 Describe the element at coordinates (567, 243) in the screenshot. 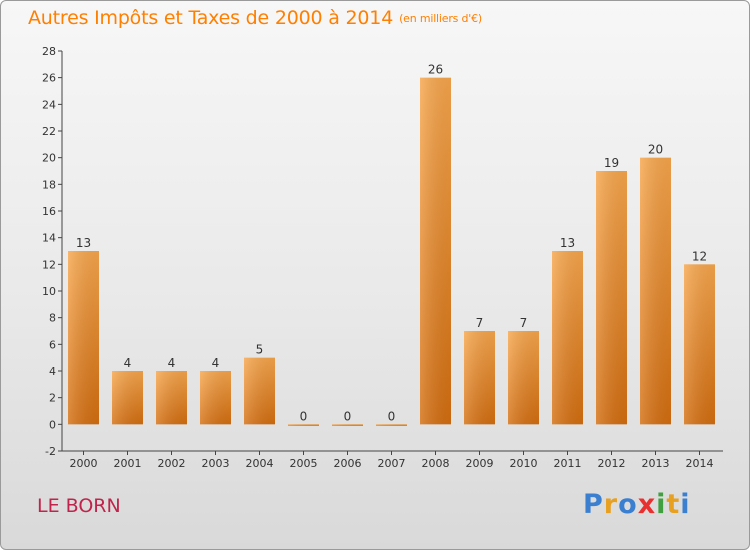

I see `value-label-2011: 13` at that location.